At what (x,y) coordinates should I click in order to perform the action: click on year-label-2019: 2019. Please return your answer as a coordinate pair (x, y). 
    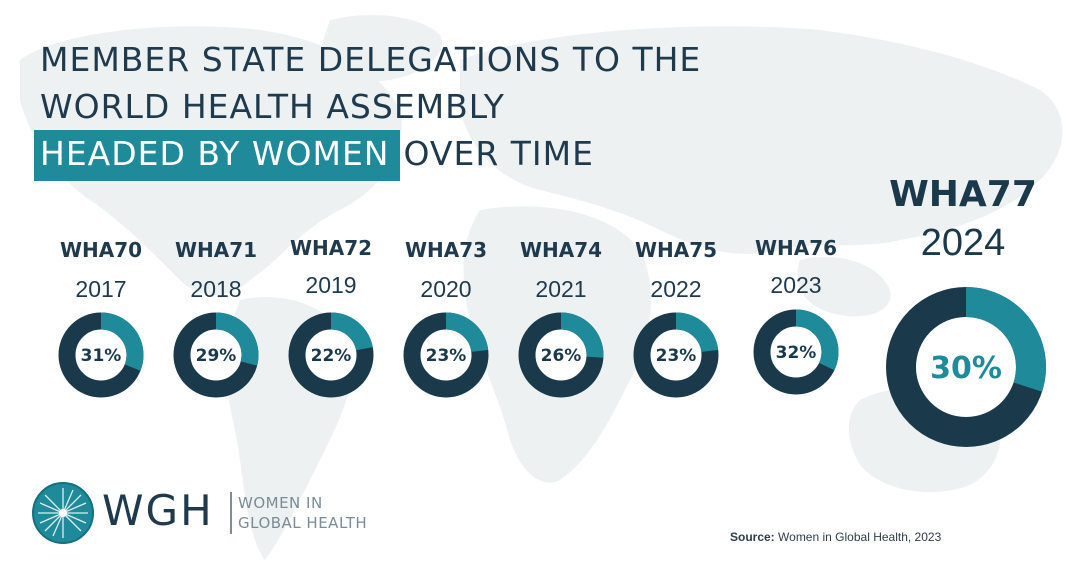
    Looking at the image, I should click on (331, 285).